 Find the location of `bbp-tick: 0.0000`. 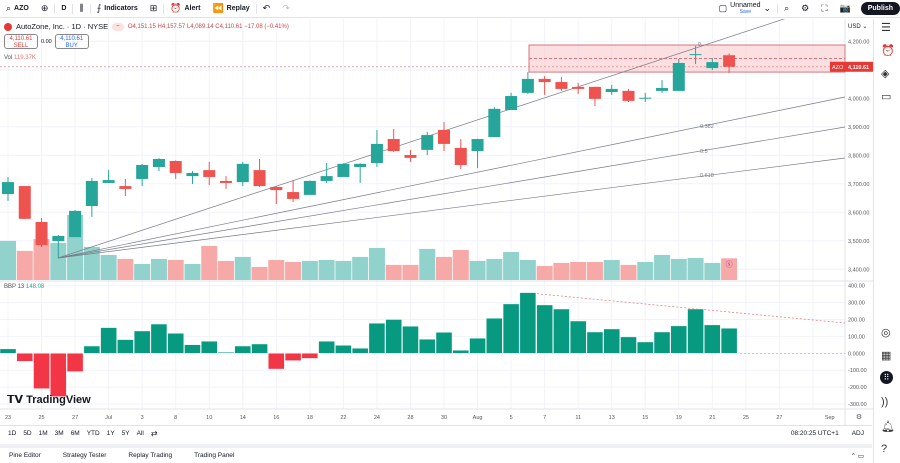

bbp-tick: 0.0000 is located at coordinates (856, 354).